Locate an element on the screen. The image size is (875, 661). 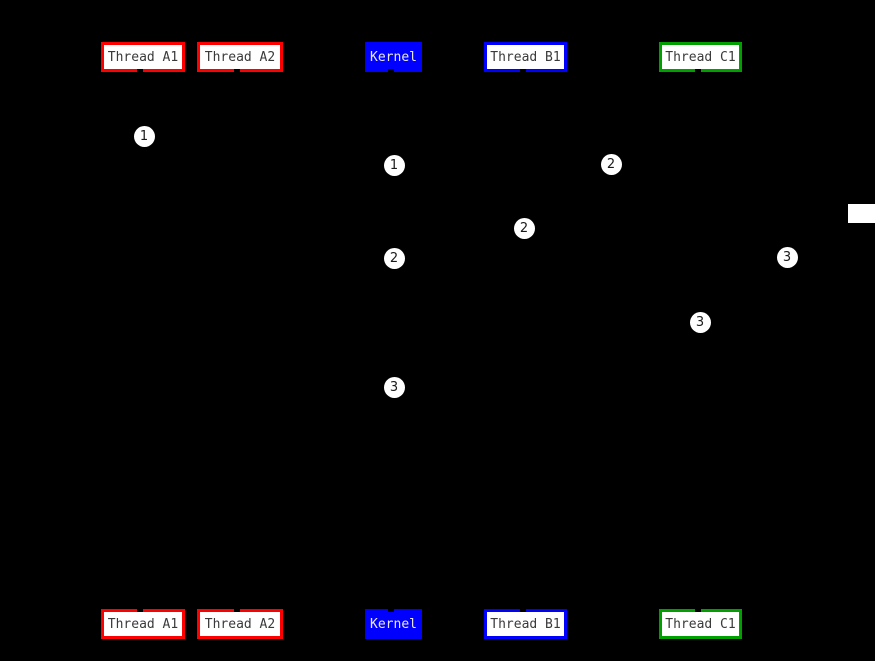
participant-box-top-thread-c1: Thread C1 is located at coordinates (700, 57).